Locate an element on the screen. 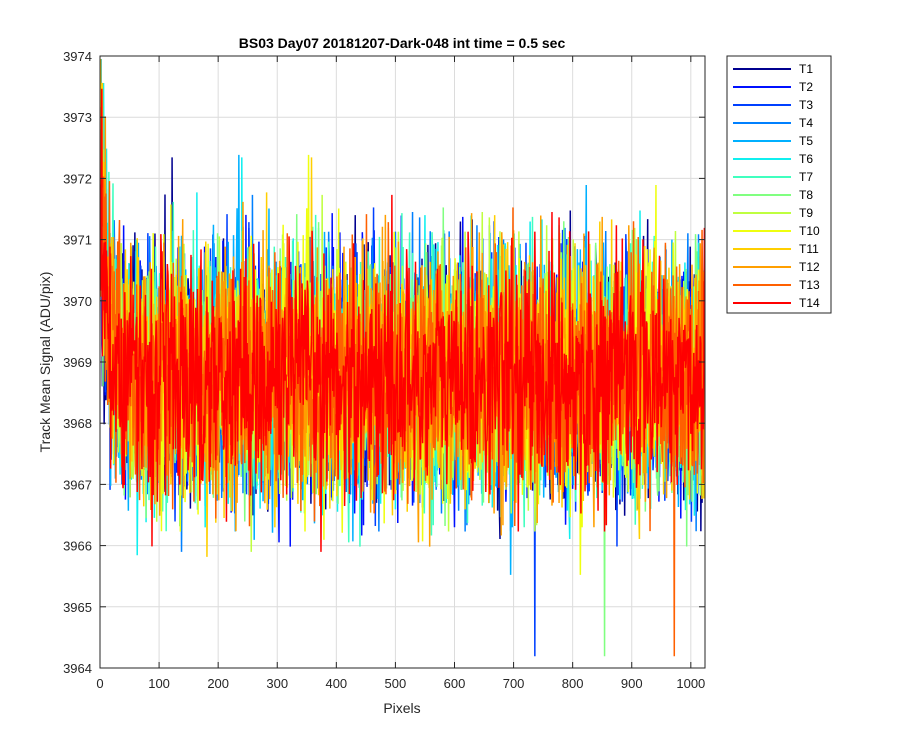  x-tick-label: 100 is located at coordinates (159, 683).